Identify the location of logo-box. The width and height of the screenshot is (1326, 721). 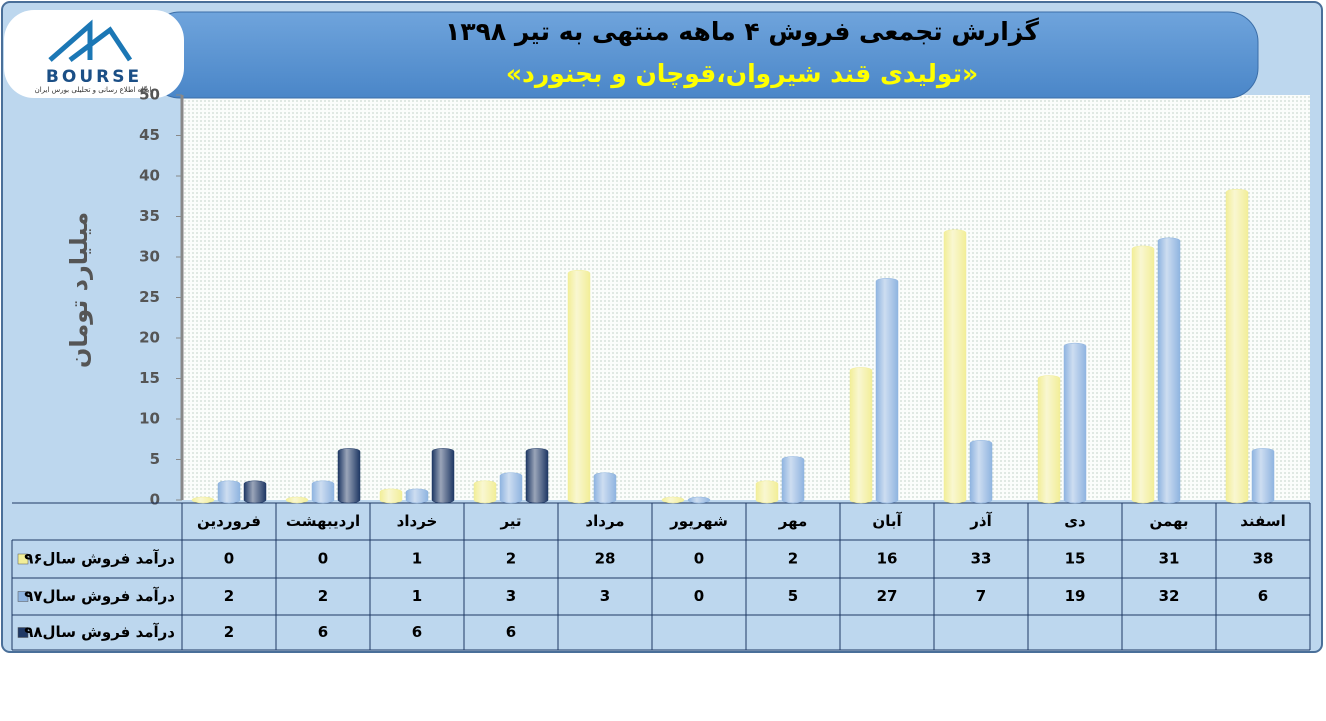
(94, 54).